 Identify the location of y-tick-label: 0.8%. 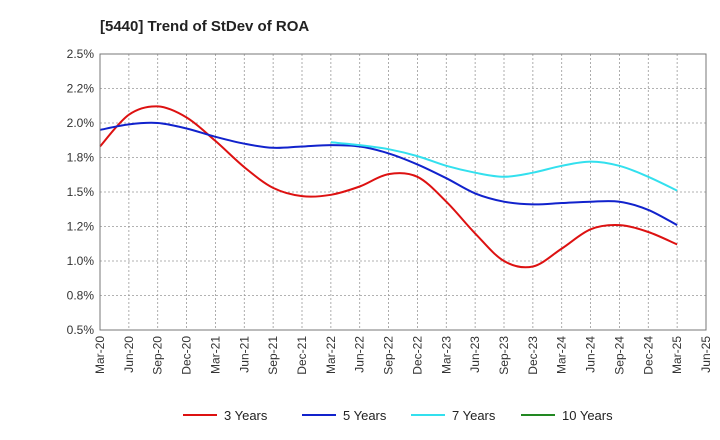
(81, 296).